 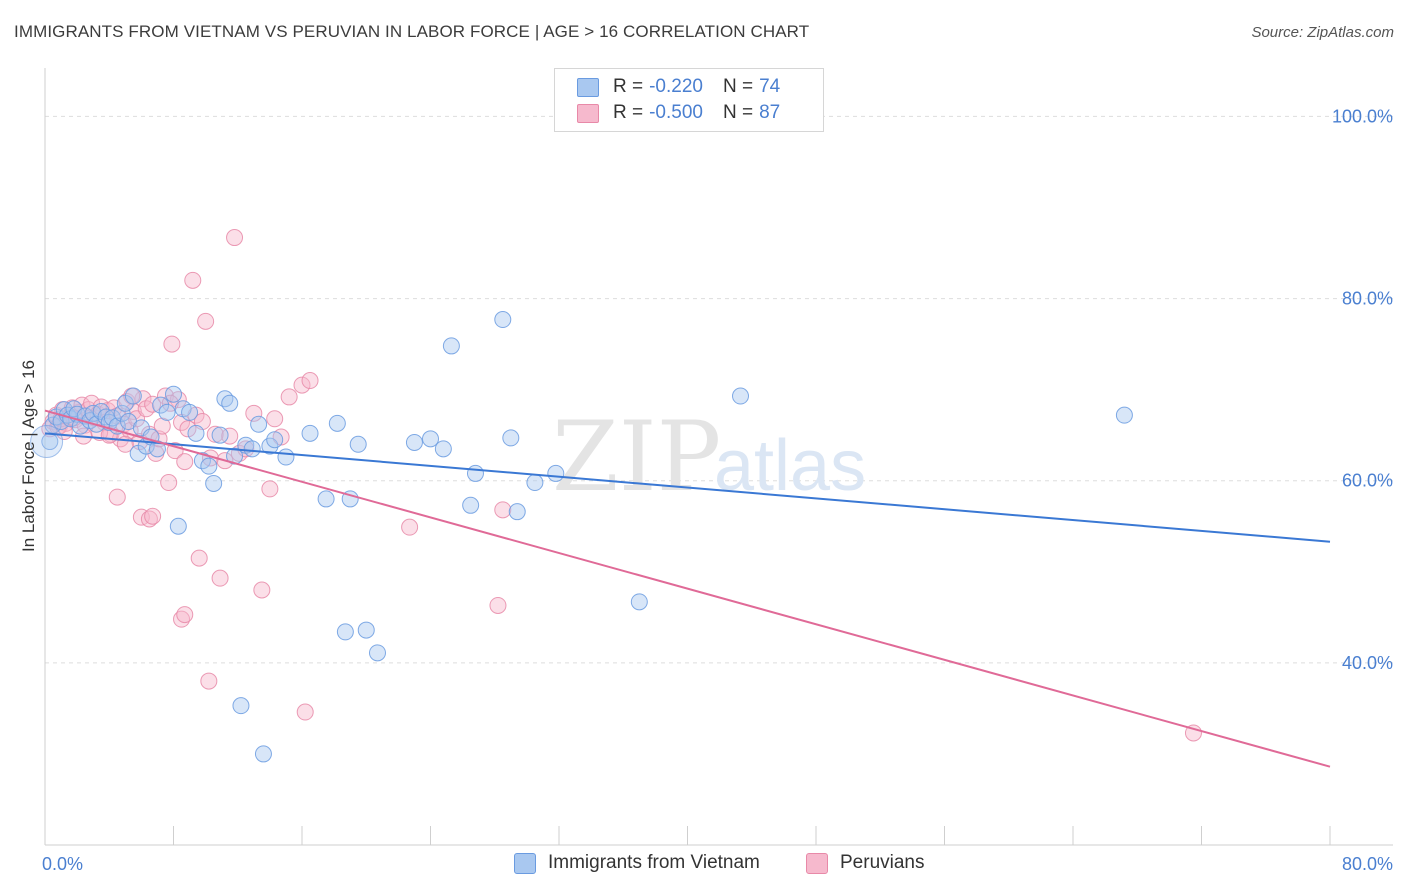 What do you see at coordinates (1322, 32) in the screenshot?
I see `source-label: Source: ZipAtlas.com` at bounding box center [1322, 32].